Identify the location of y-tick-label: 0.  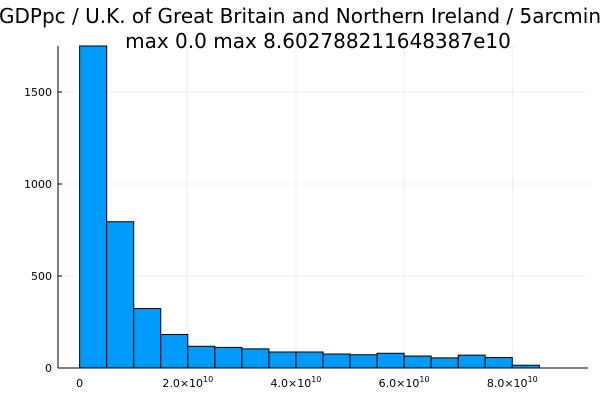
(48, 368).